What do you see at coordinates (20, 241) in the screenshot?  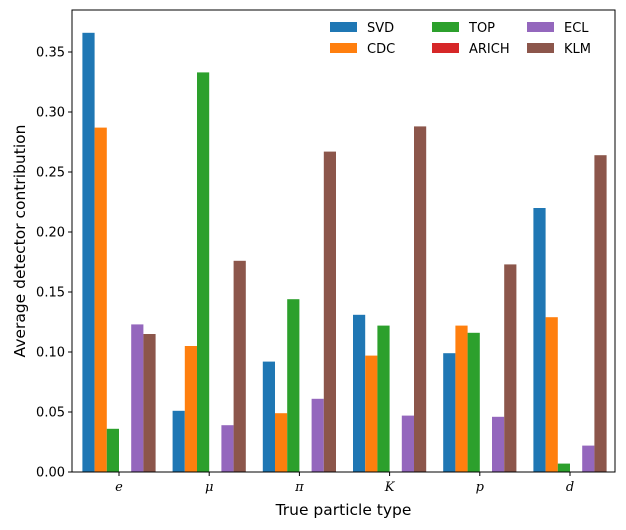 I see `y-axis-label: Average detector contribution` at bounding box center [20, 241].